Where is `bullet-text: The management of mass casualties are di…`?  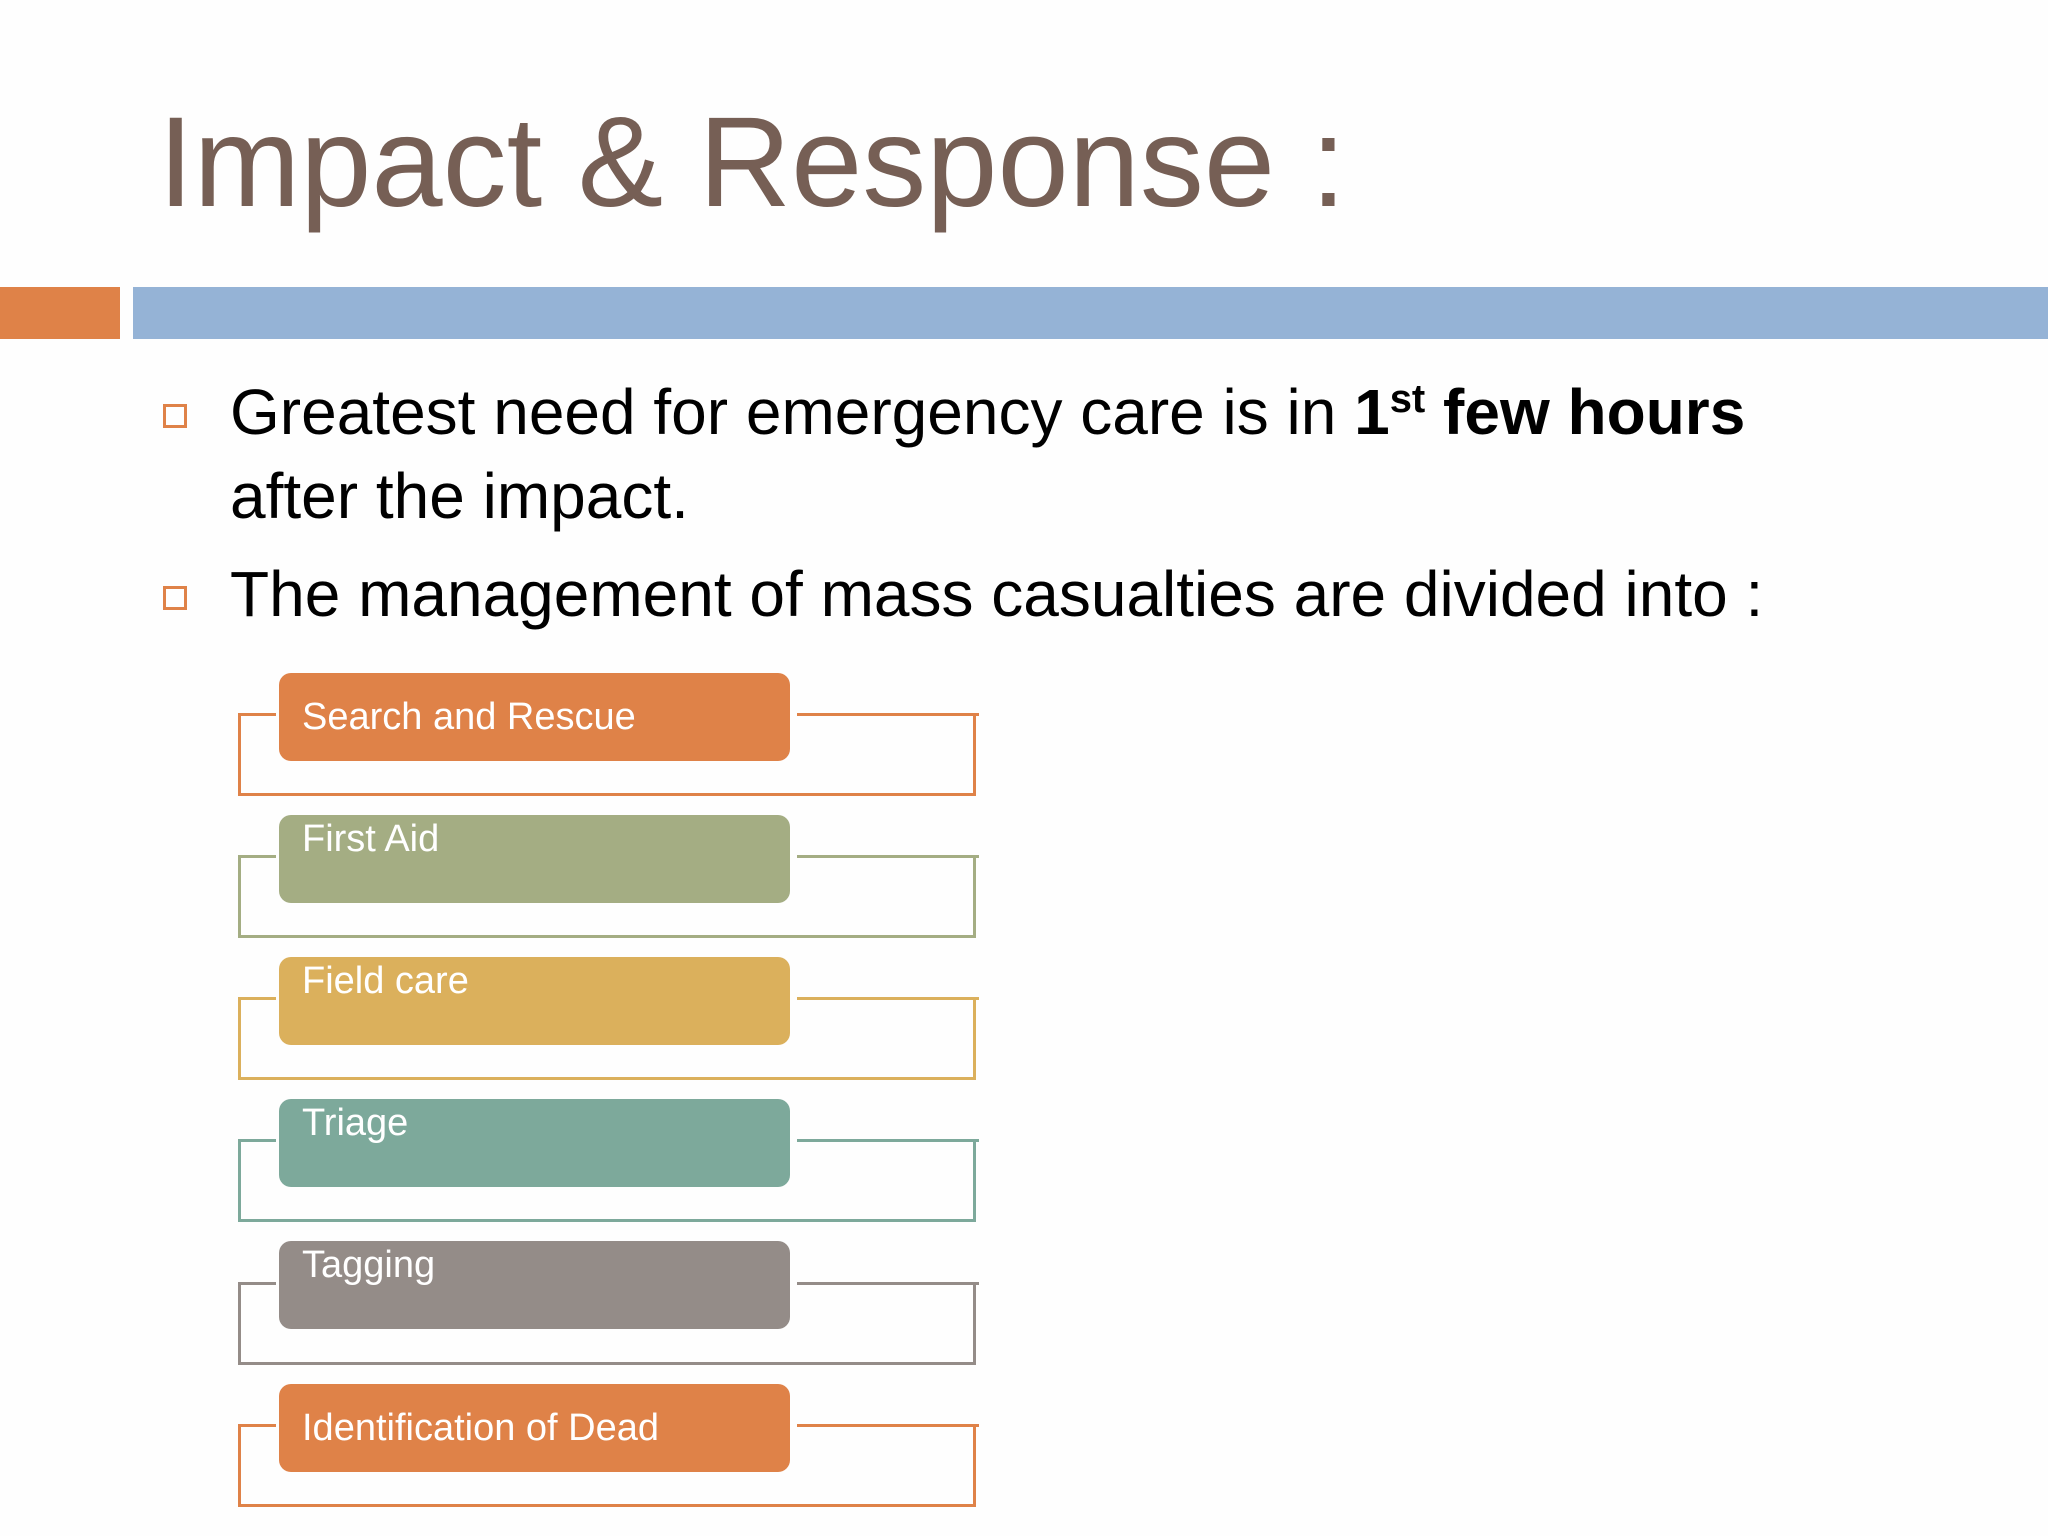 bullet-text: The management of mass casualties are di… is located at coordinates (997, 594).